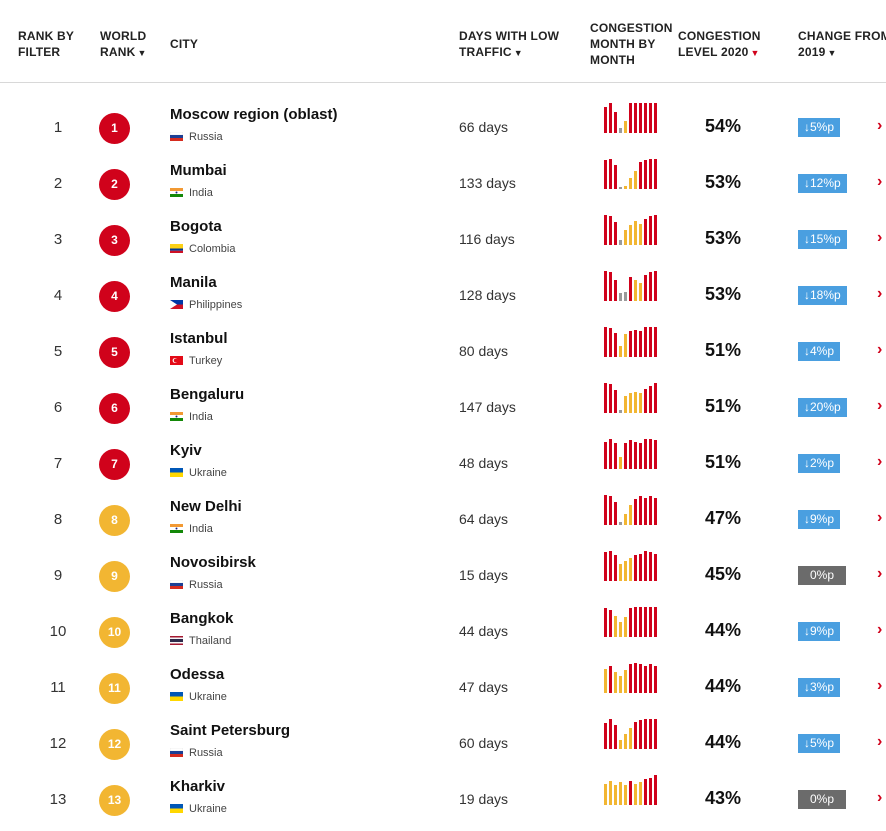 The height and width of the screenshot is (831, 886). I want to click on india-flag-icon, so click(176, 416).